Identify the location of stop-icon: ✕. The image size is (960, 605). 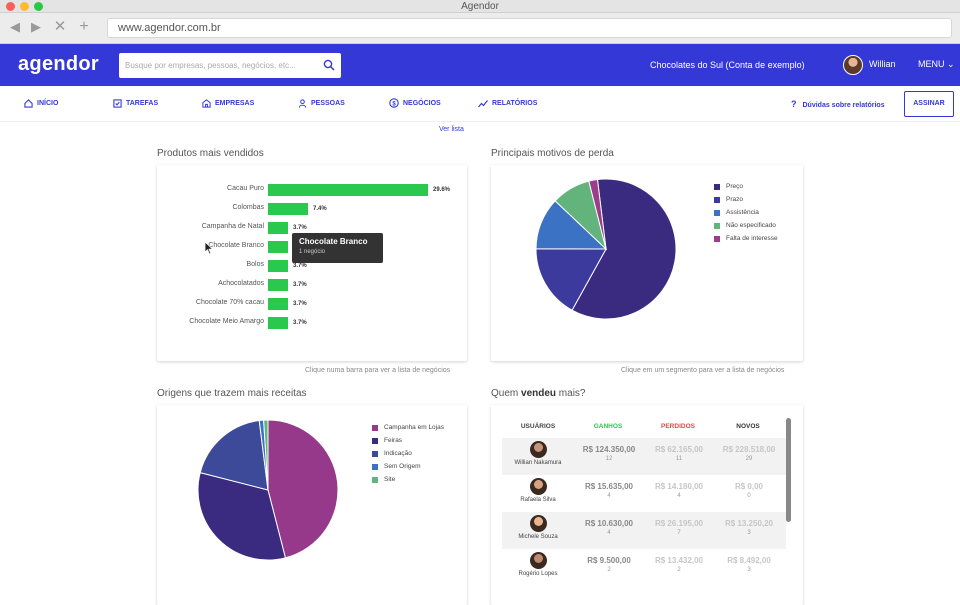
(60, 26).